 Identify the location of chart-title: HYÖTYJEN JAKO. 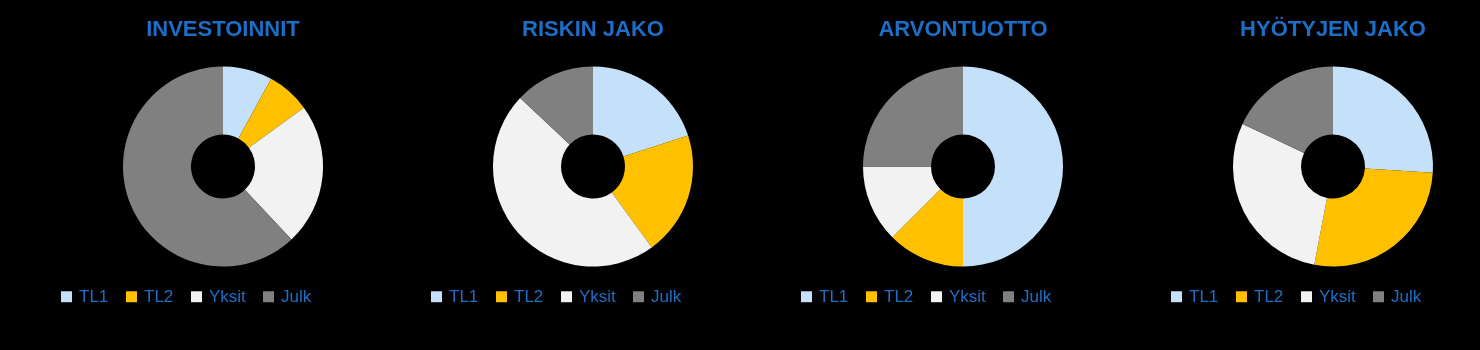
(1333, 28).